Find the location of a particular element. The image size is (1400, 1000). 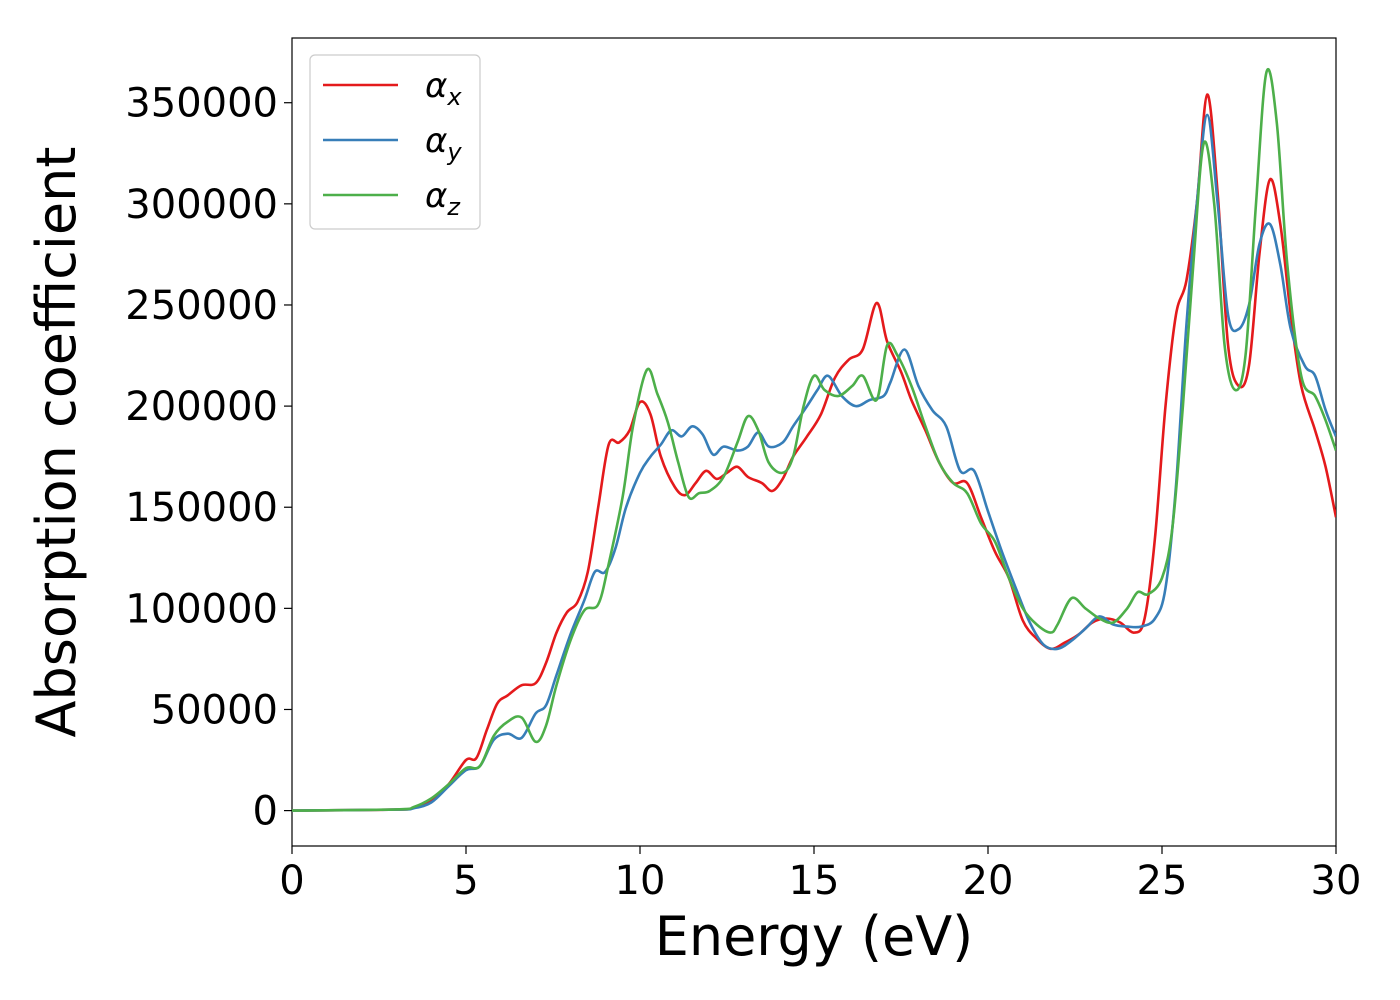

y-tick-label: 50000 is located at coordinates (214, 710).